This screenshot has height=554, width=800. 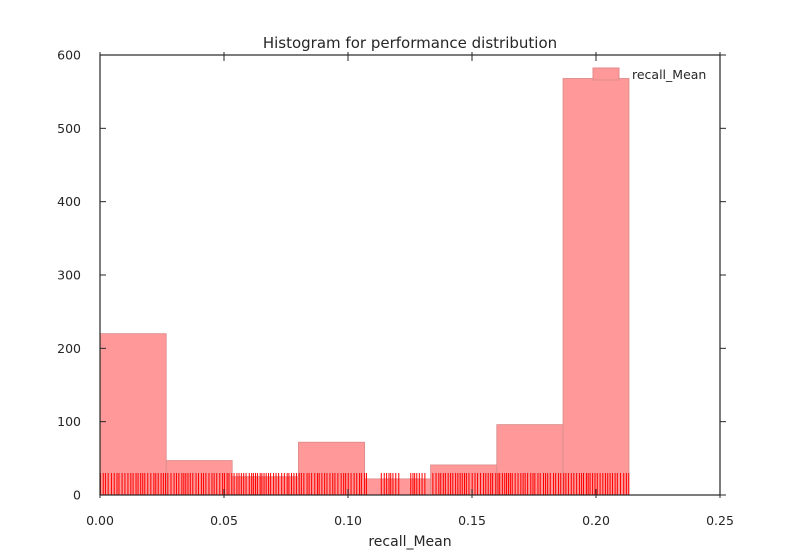 I want to click on x-tick-label: 0.20, so click(x=596, y=520).